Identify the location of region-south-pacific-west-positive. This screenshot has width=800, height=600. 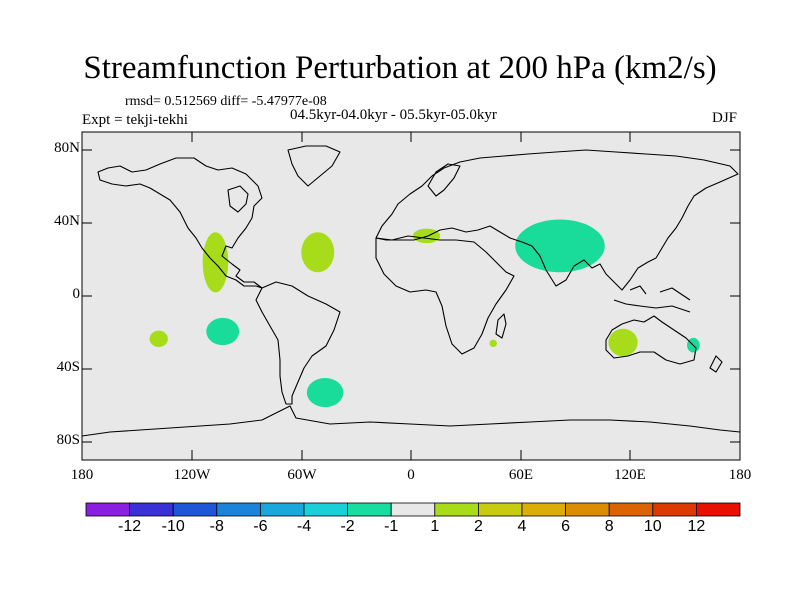
(158, 339).